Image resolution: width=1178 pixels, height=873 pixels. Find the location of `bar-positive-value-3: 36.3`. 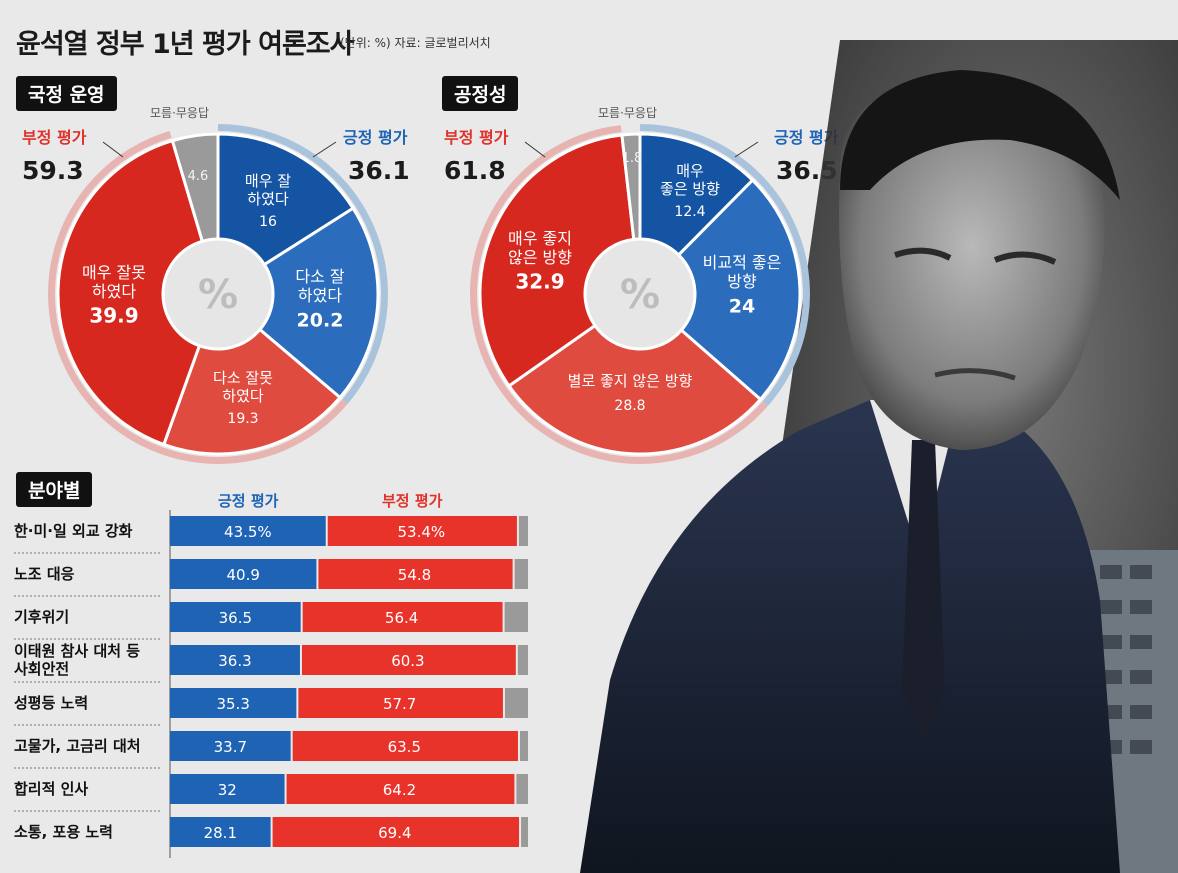

bar-positive-value-3: 36.3 is located at coordinates (234, 661).